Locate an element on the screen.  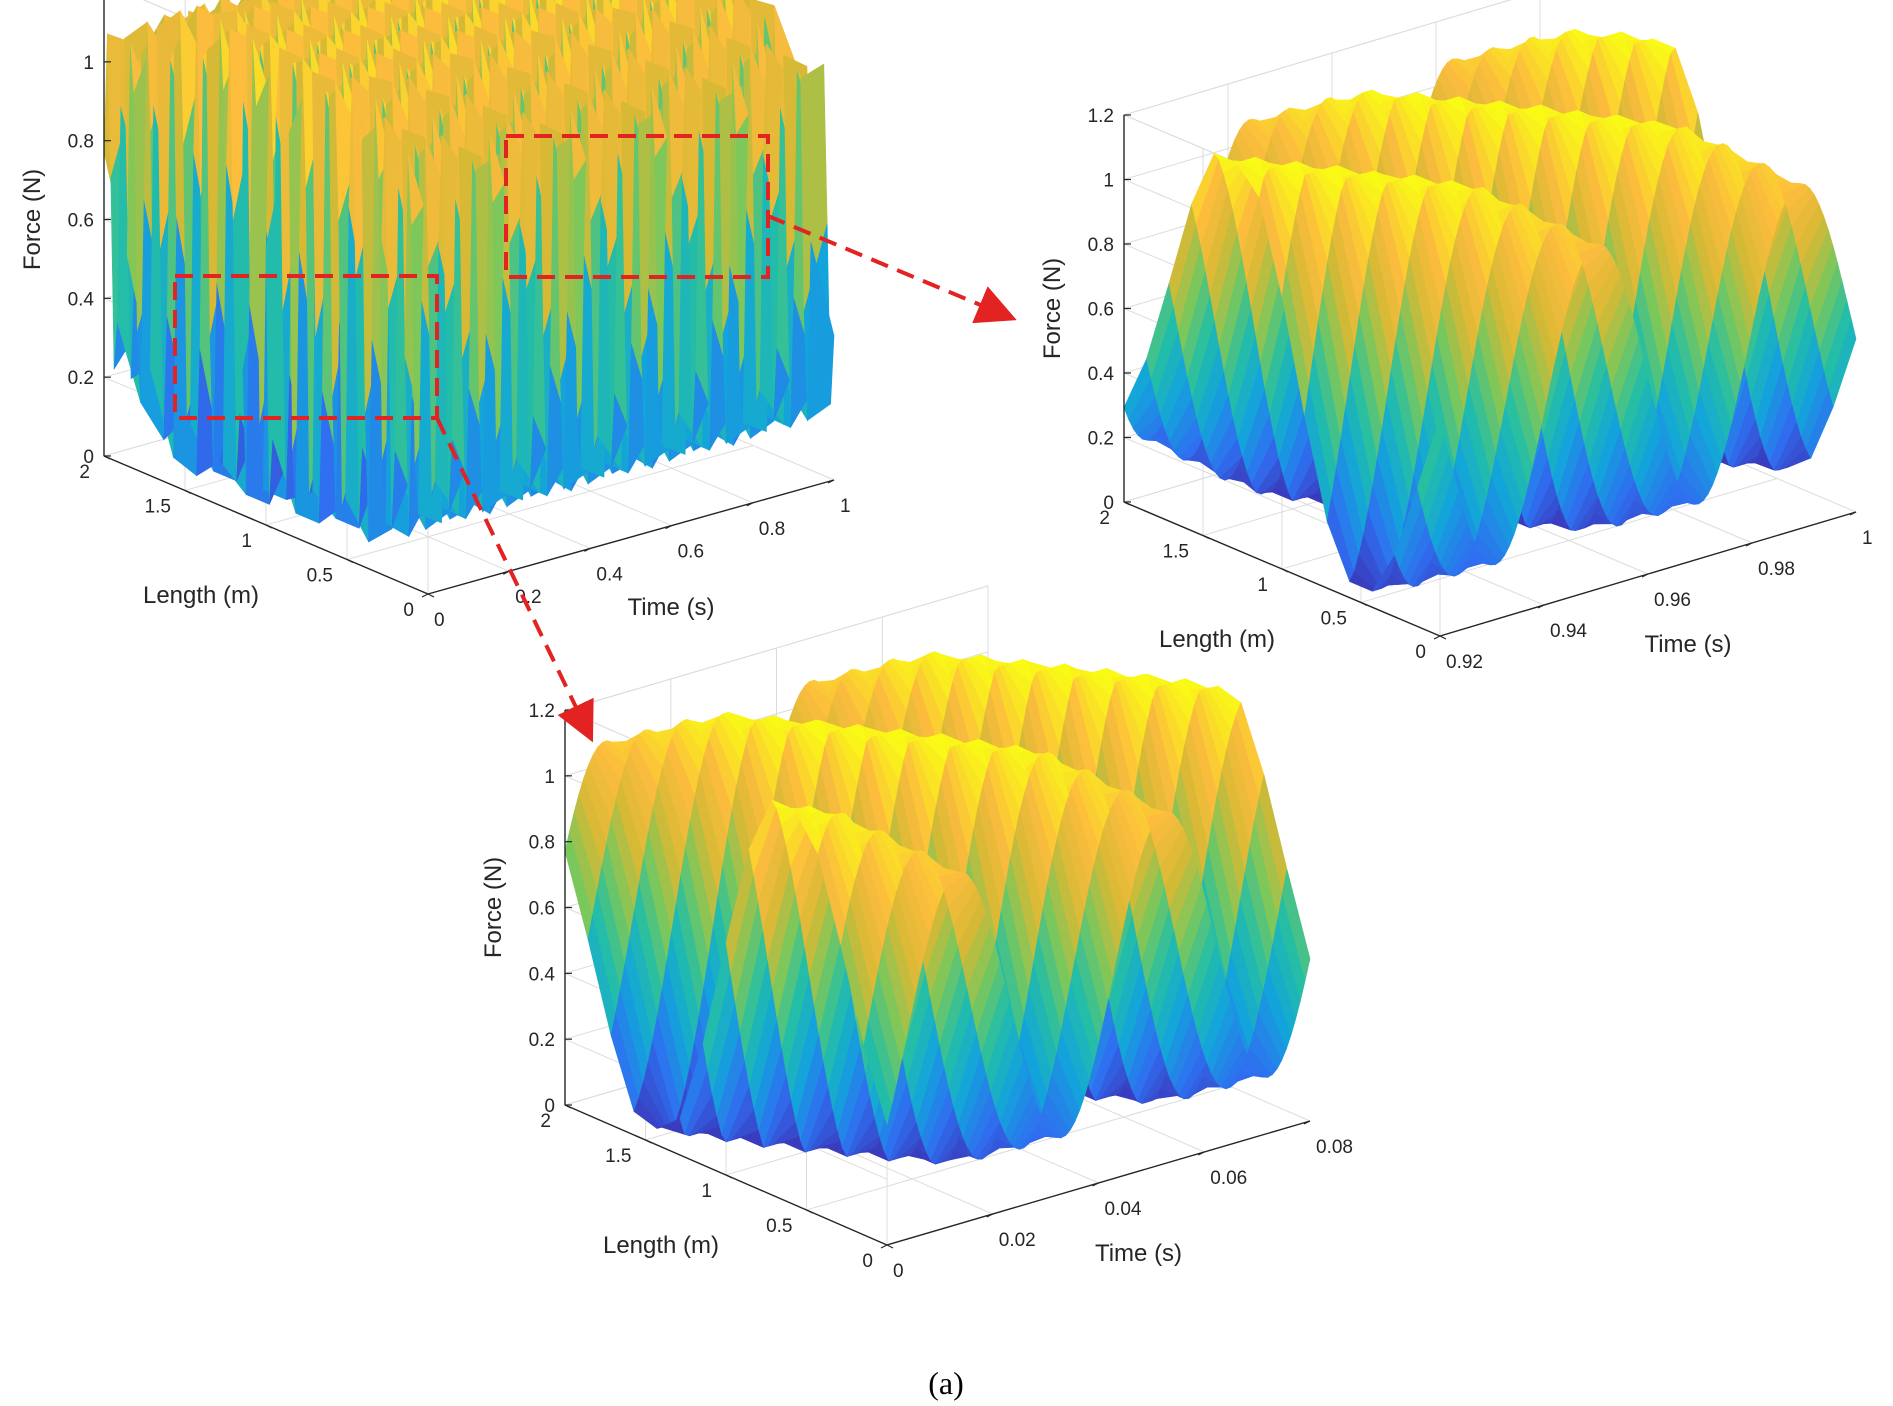
time-tick-label: 0.94 is located at coordinates (1568, 631).